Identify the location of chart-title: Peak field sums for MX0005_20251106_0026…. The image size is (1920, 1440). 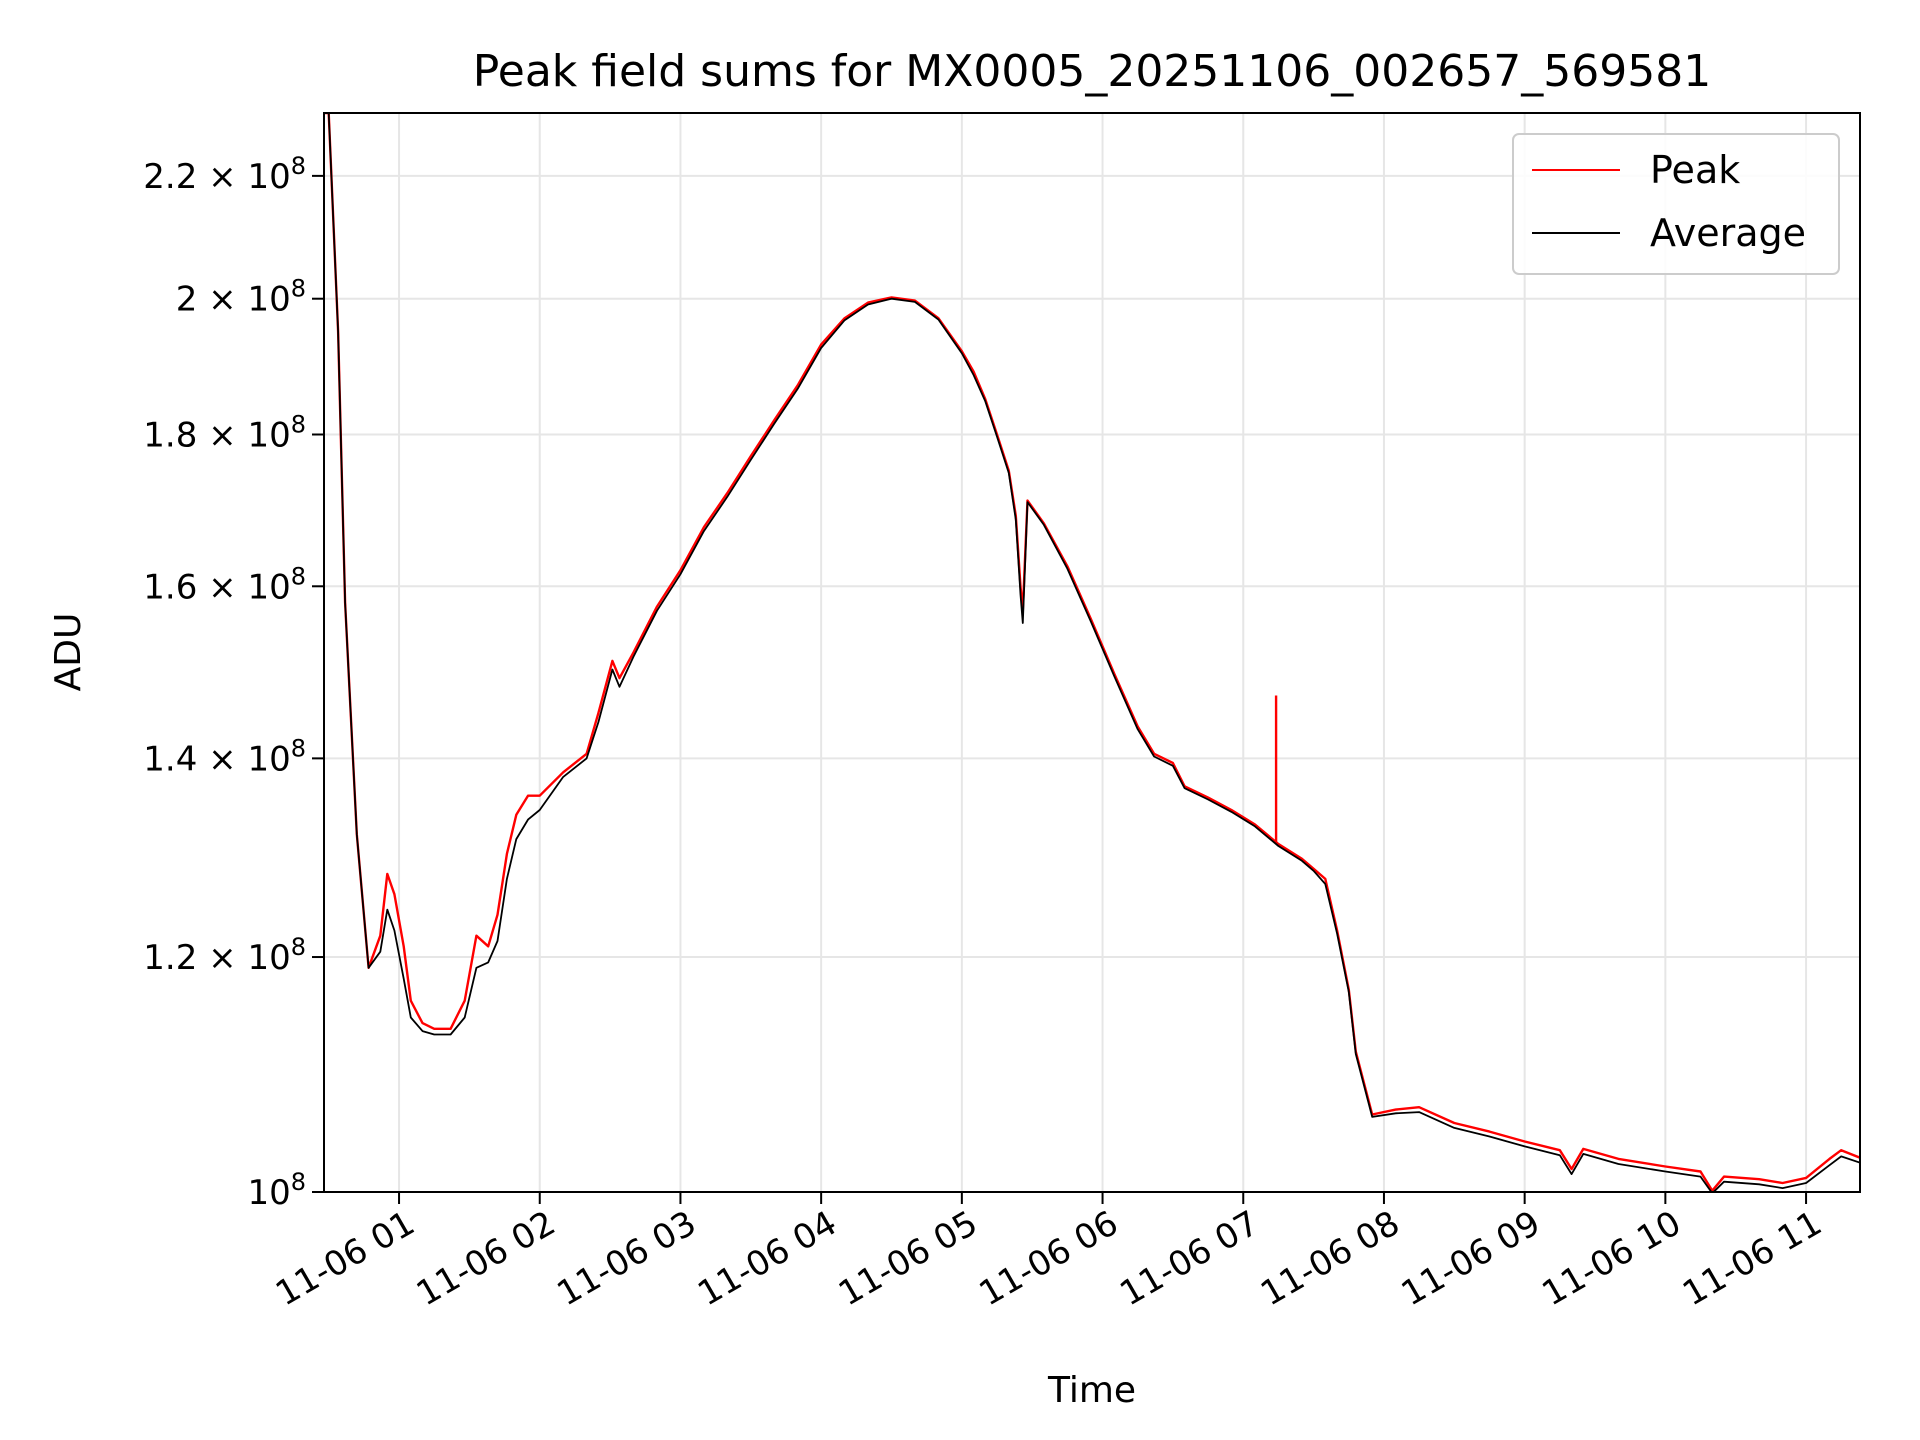
(1092, 71).